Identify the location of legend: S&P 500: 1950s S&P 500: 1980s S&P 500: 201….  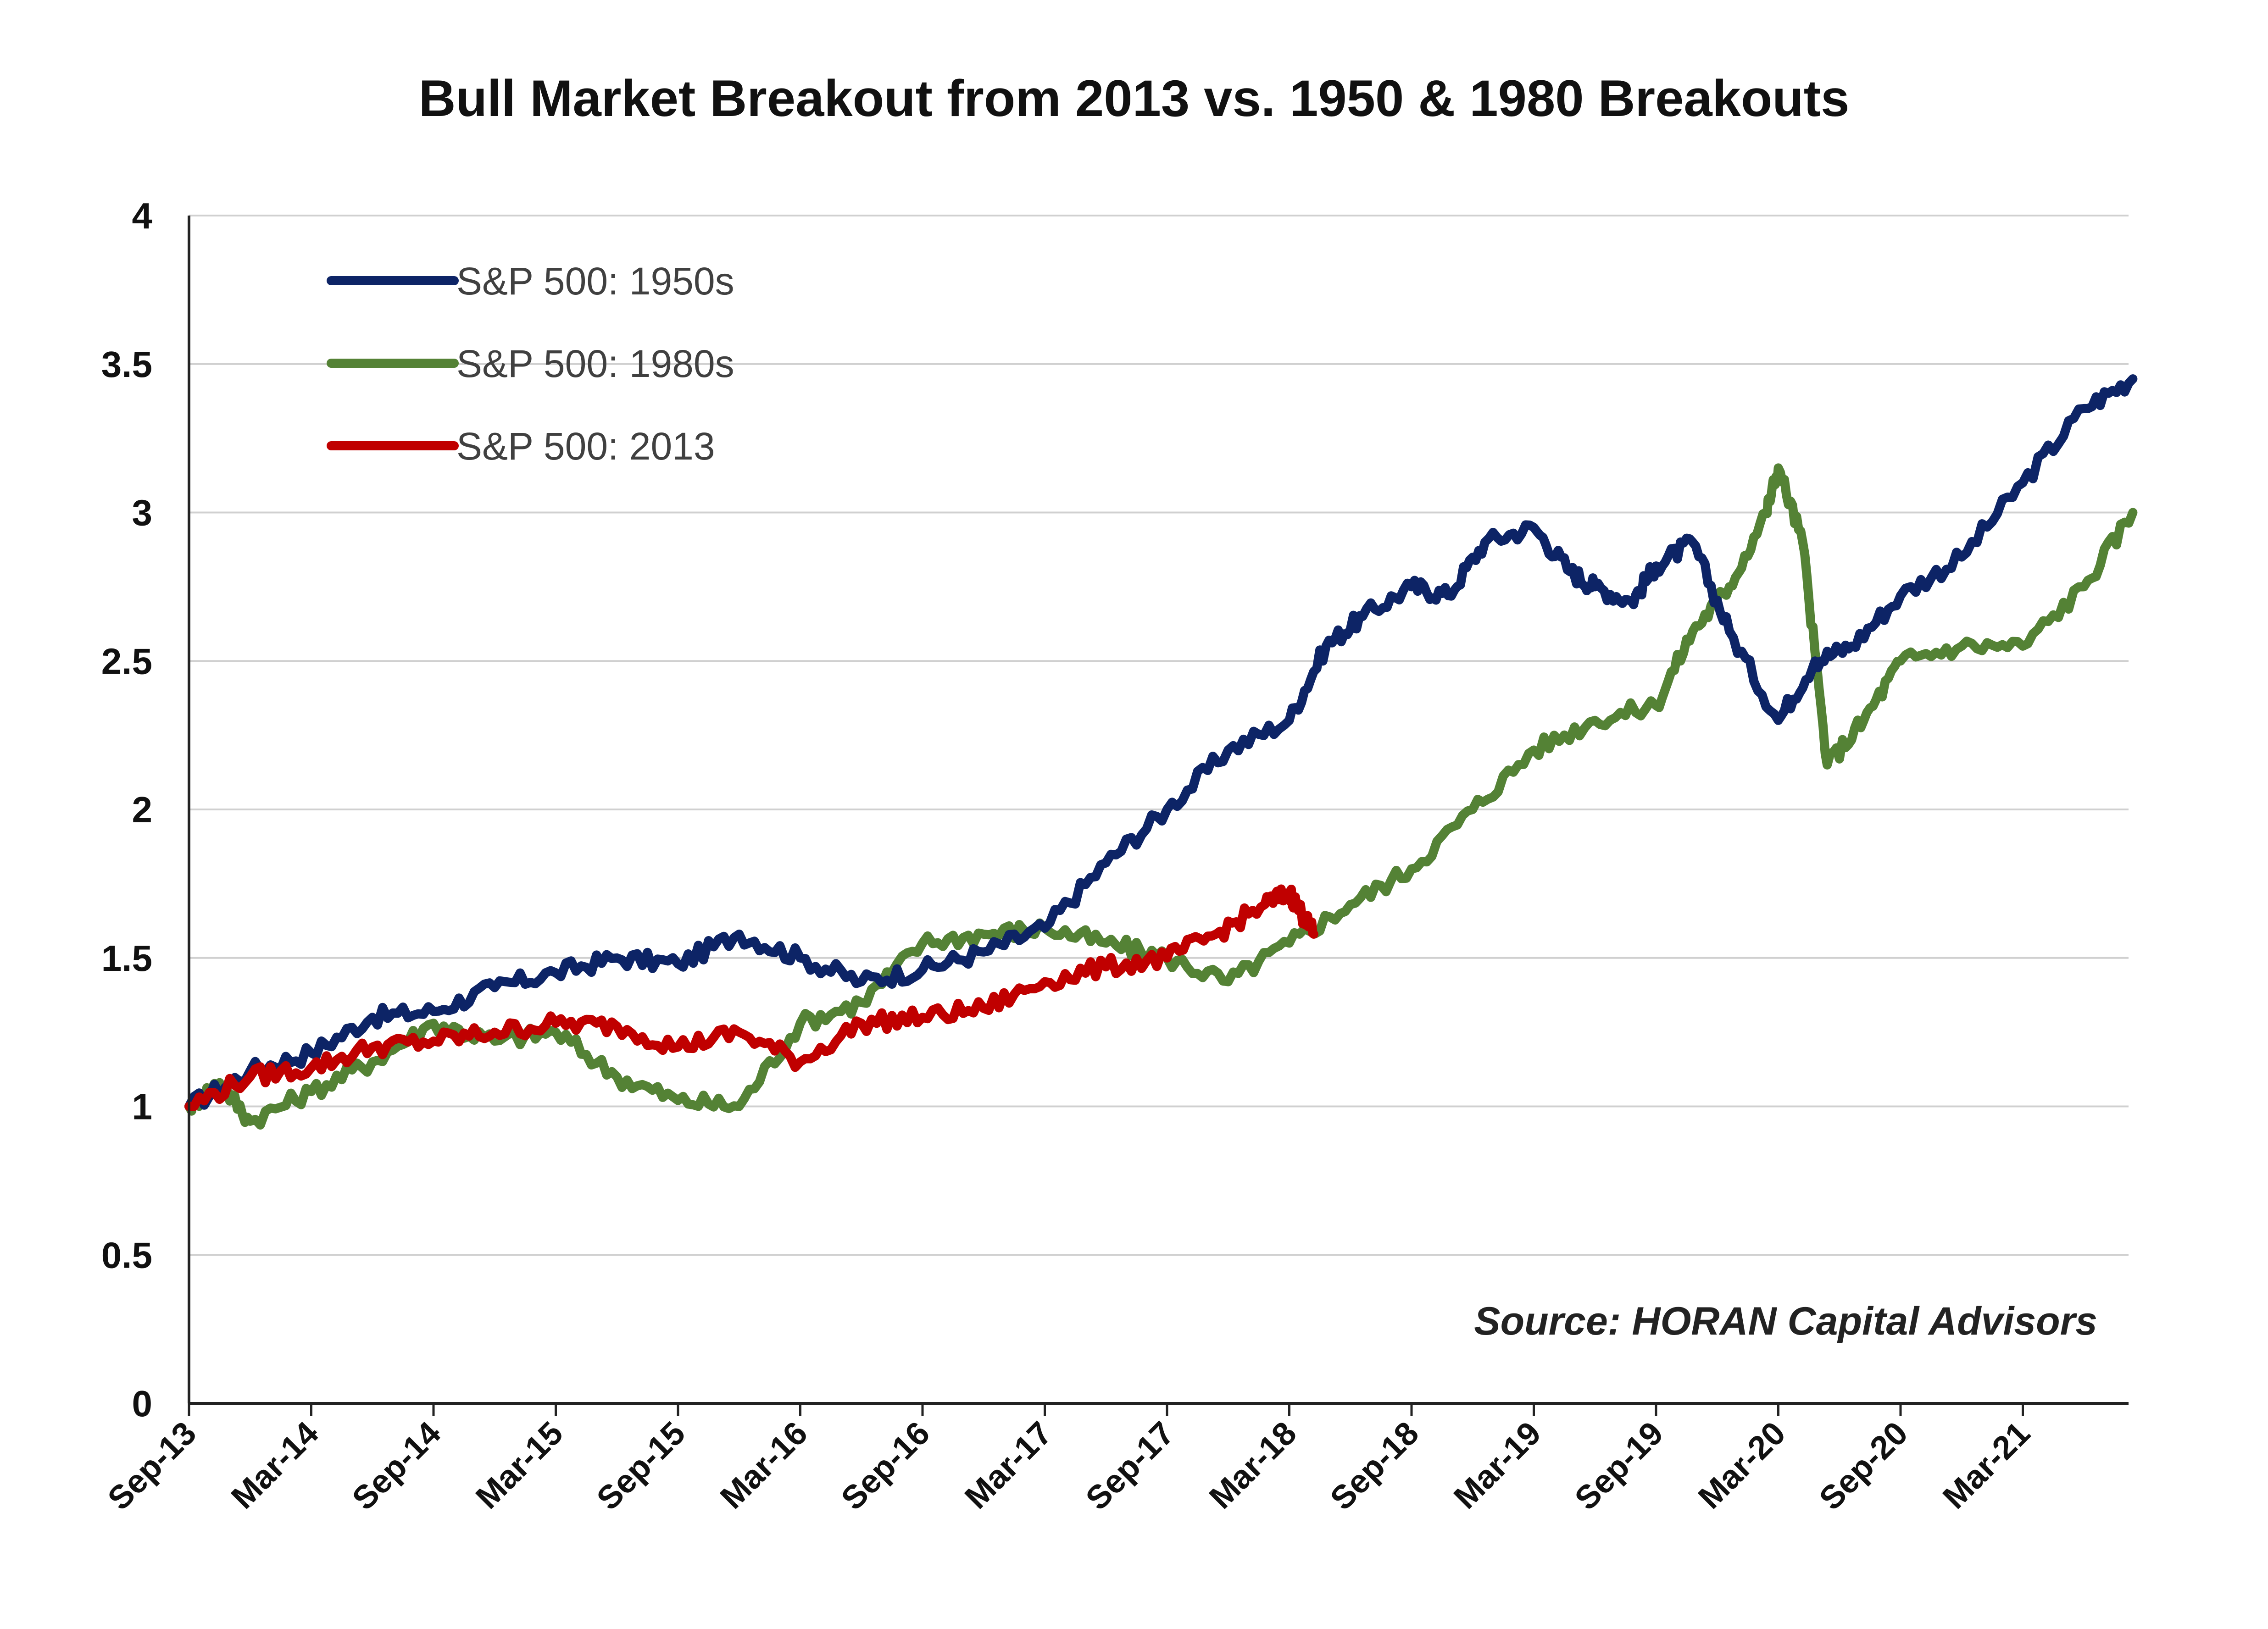
(530, 364).